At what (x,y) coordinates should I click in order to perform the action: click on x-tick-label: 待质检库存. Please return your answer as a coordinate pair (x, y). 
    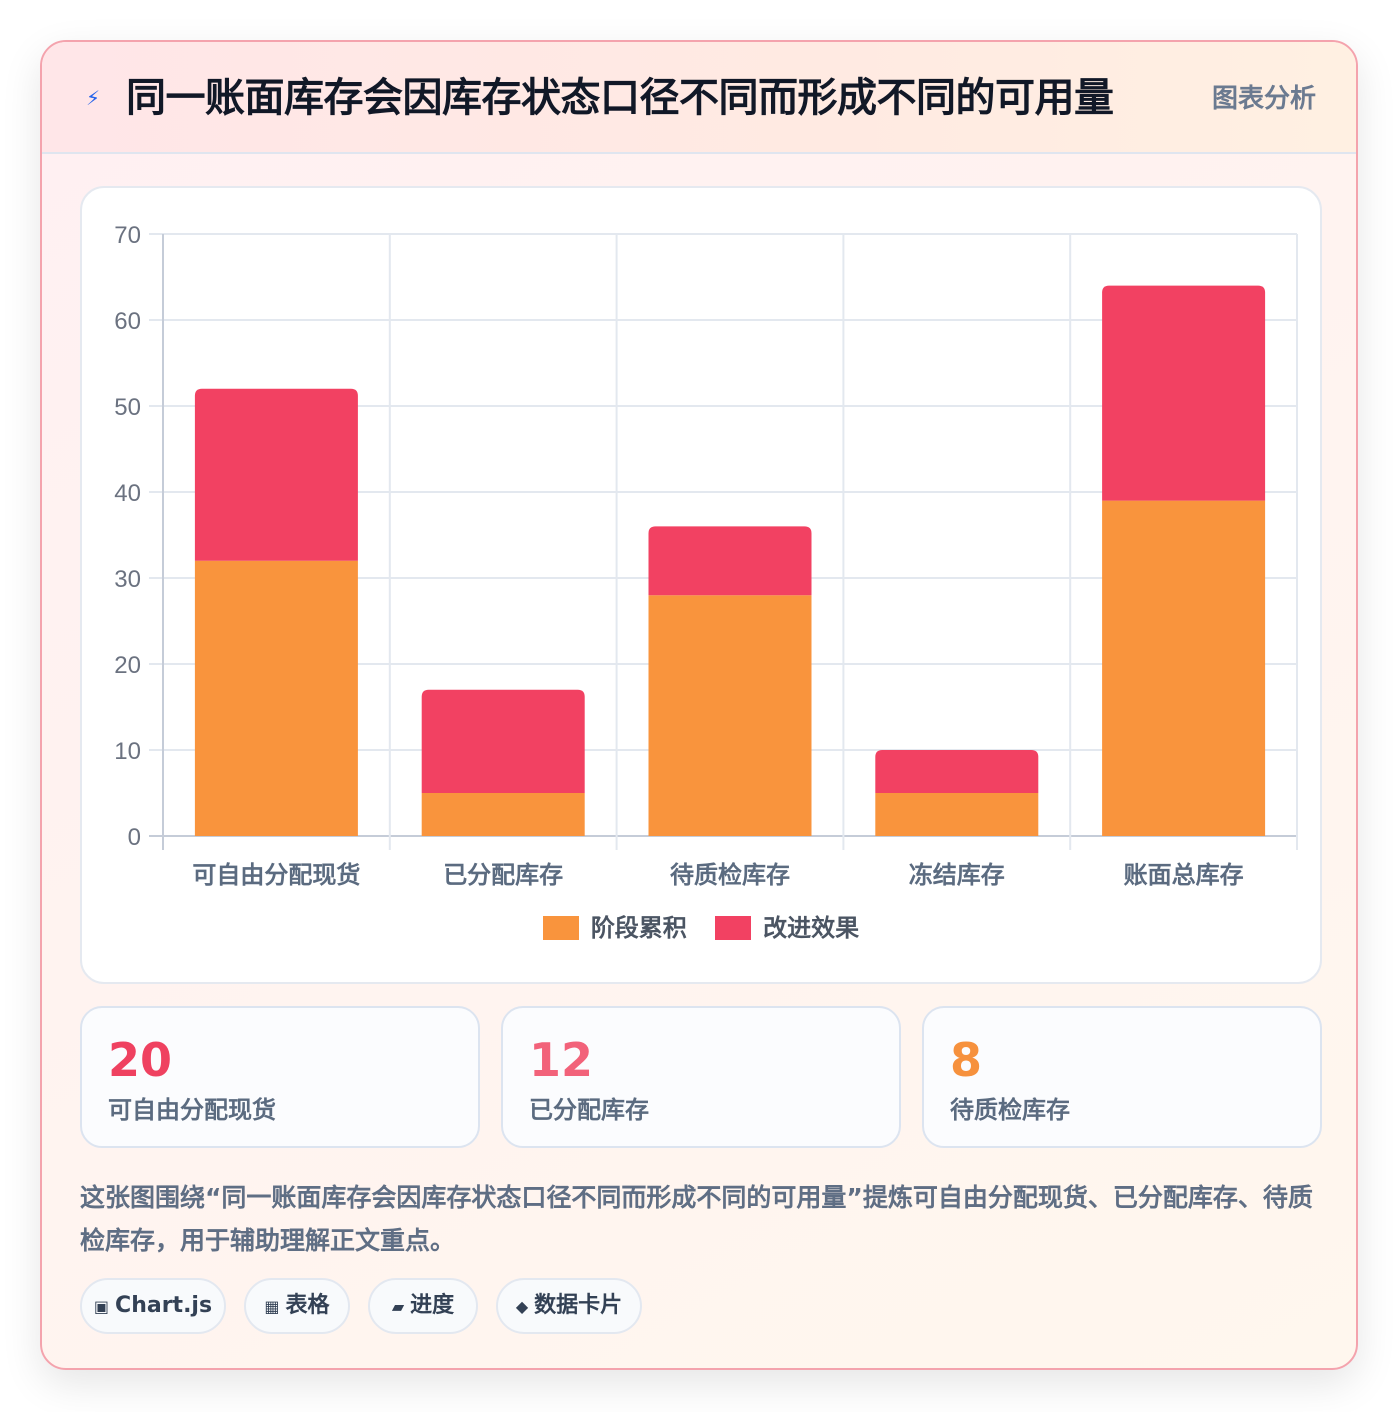
    Looking at the image, I should click on (730, 875).